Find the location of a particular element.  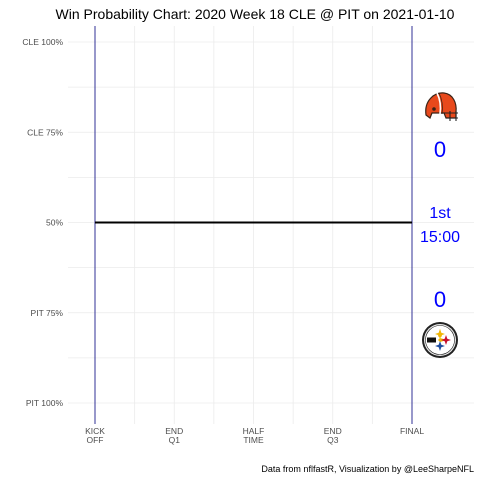

x-axis-ticks: KICK OFF END Q1 HALF TIME END Q3 FINAL is located at coordinates (254, 435).